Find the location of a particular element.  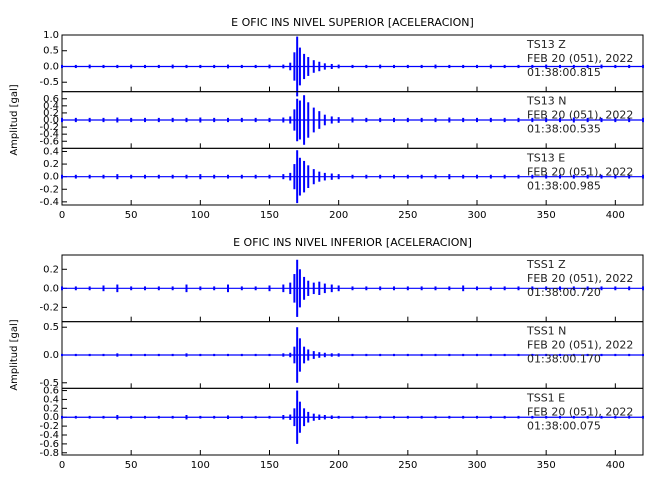

trace-time: 01:38:00.075 is located at coordinates (564, 425).